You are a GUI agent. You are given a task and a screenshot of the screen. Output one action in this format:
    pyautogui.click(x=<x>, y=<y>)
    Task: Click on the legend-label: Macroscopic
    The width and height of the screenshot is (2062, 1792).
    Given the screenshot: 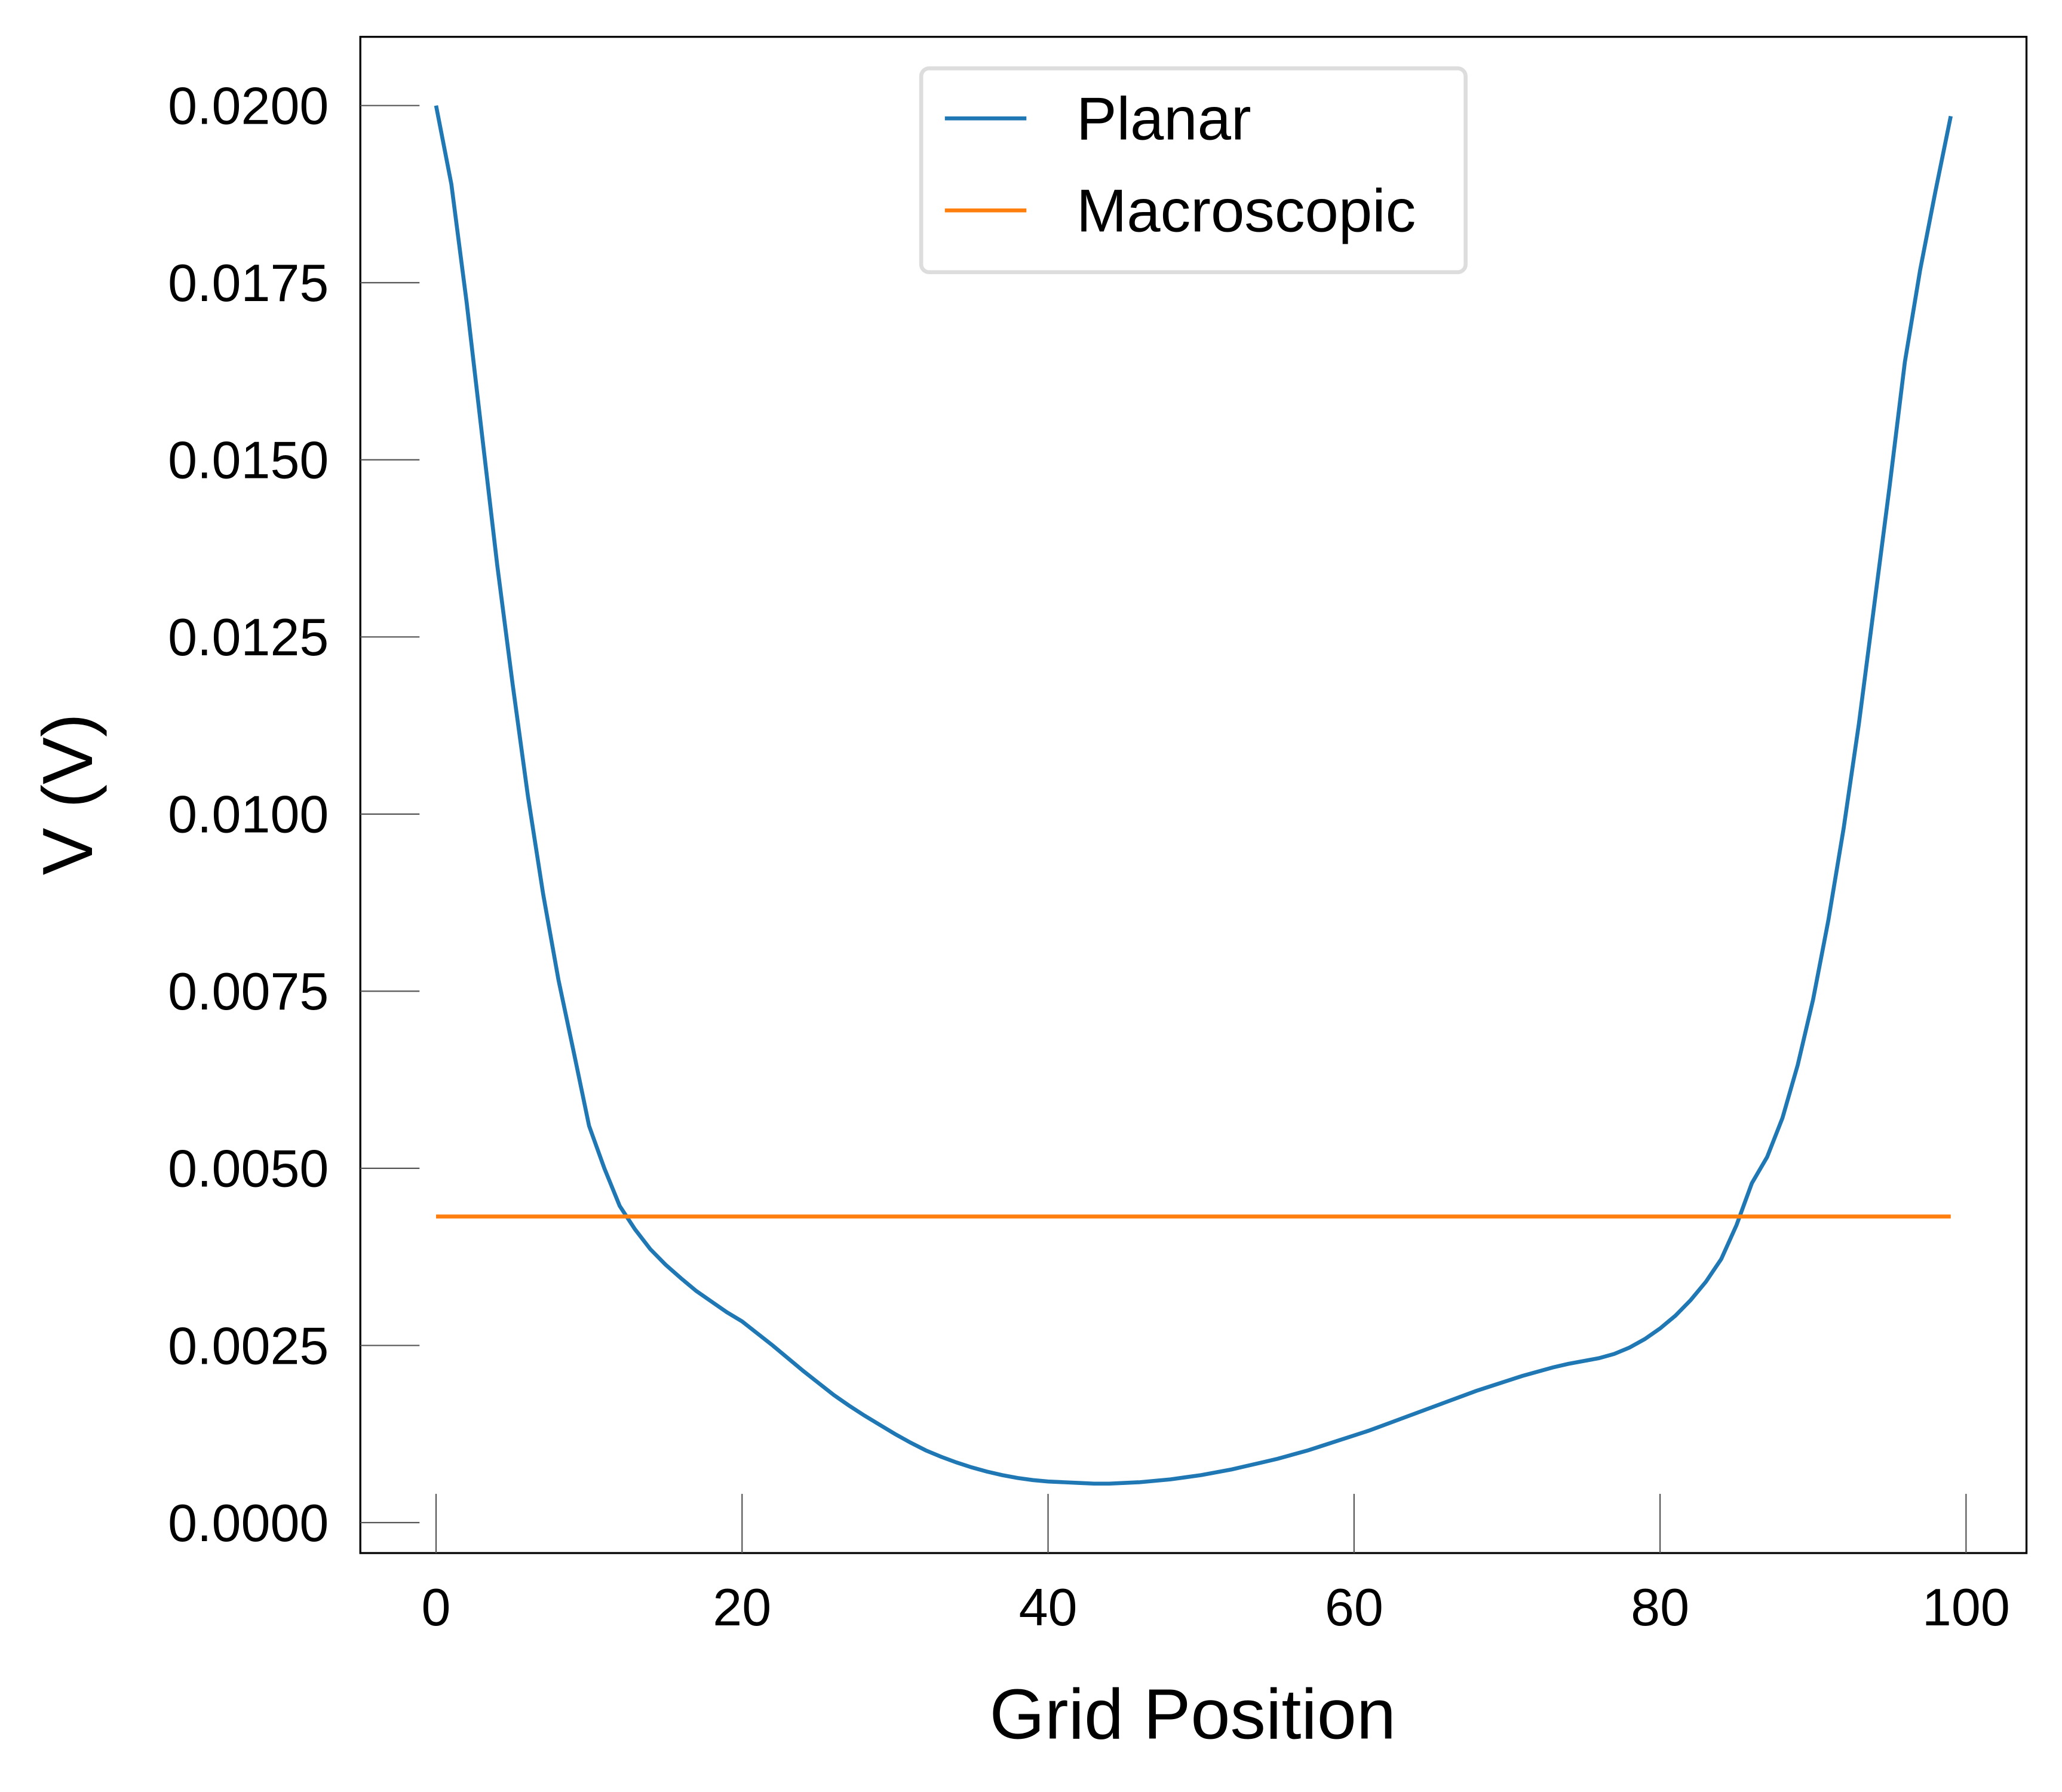 What is the action you would take?
    pyautogui.click(x=1246, y=210)
    